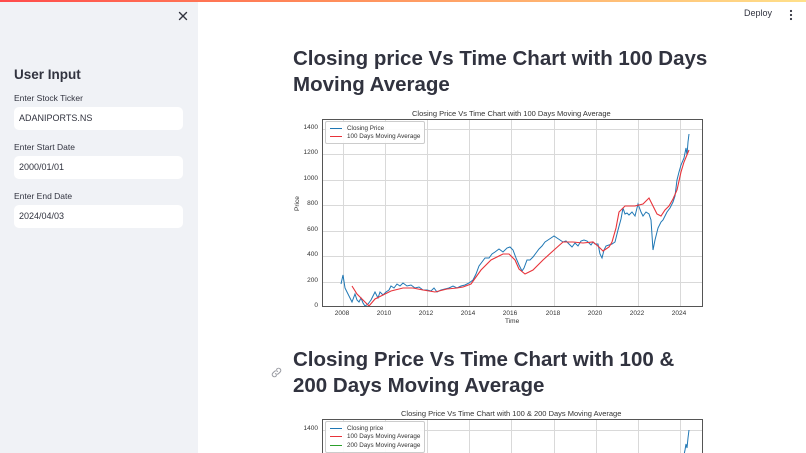 The width and height of the screenshot is (806, 453). What do you see at coordinates (98, 167) in the screenshot?
I see `start-date-input` at bounding box center [98, 167].